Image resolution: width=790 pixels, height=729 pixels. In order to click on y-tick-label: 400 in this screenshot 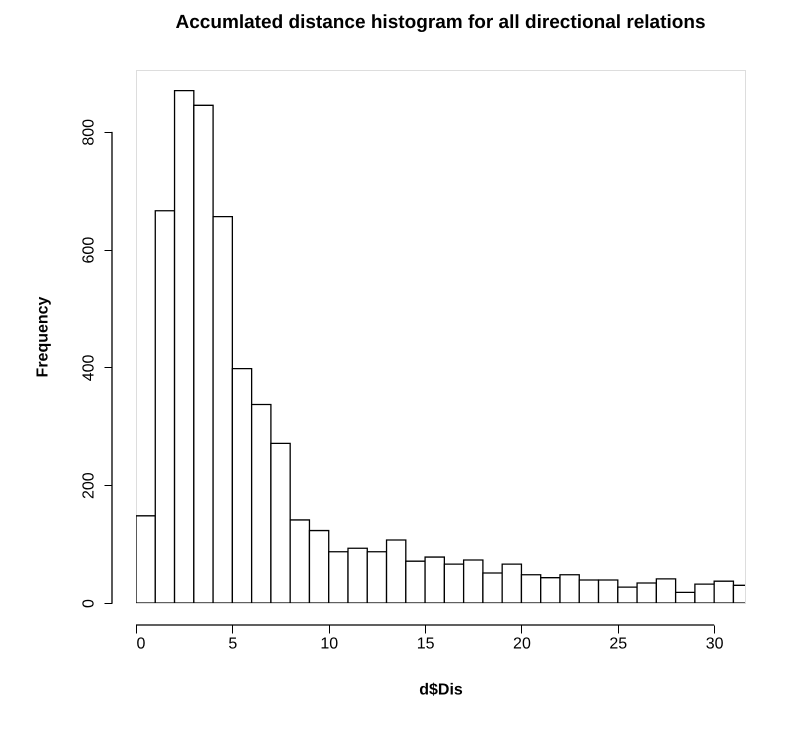, I will do `click(89, 368)`.